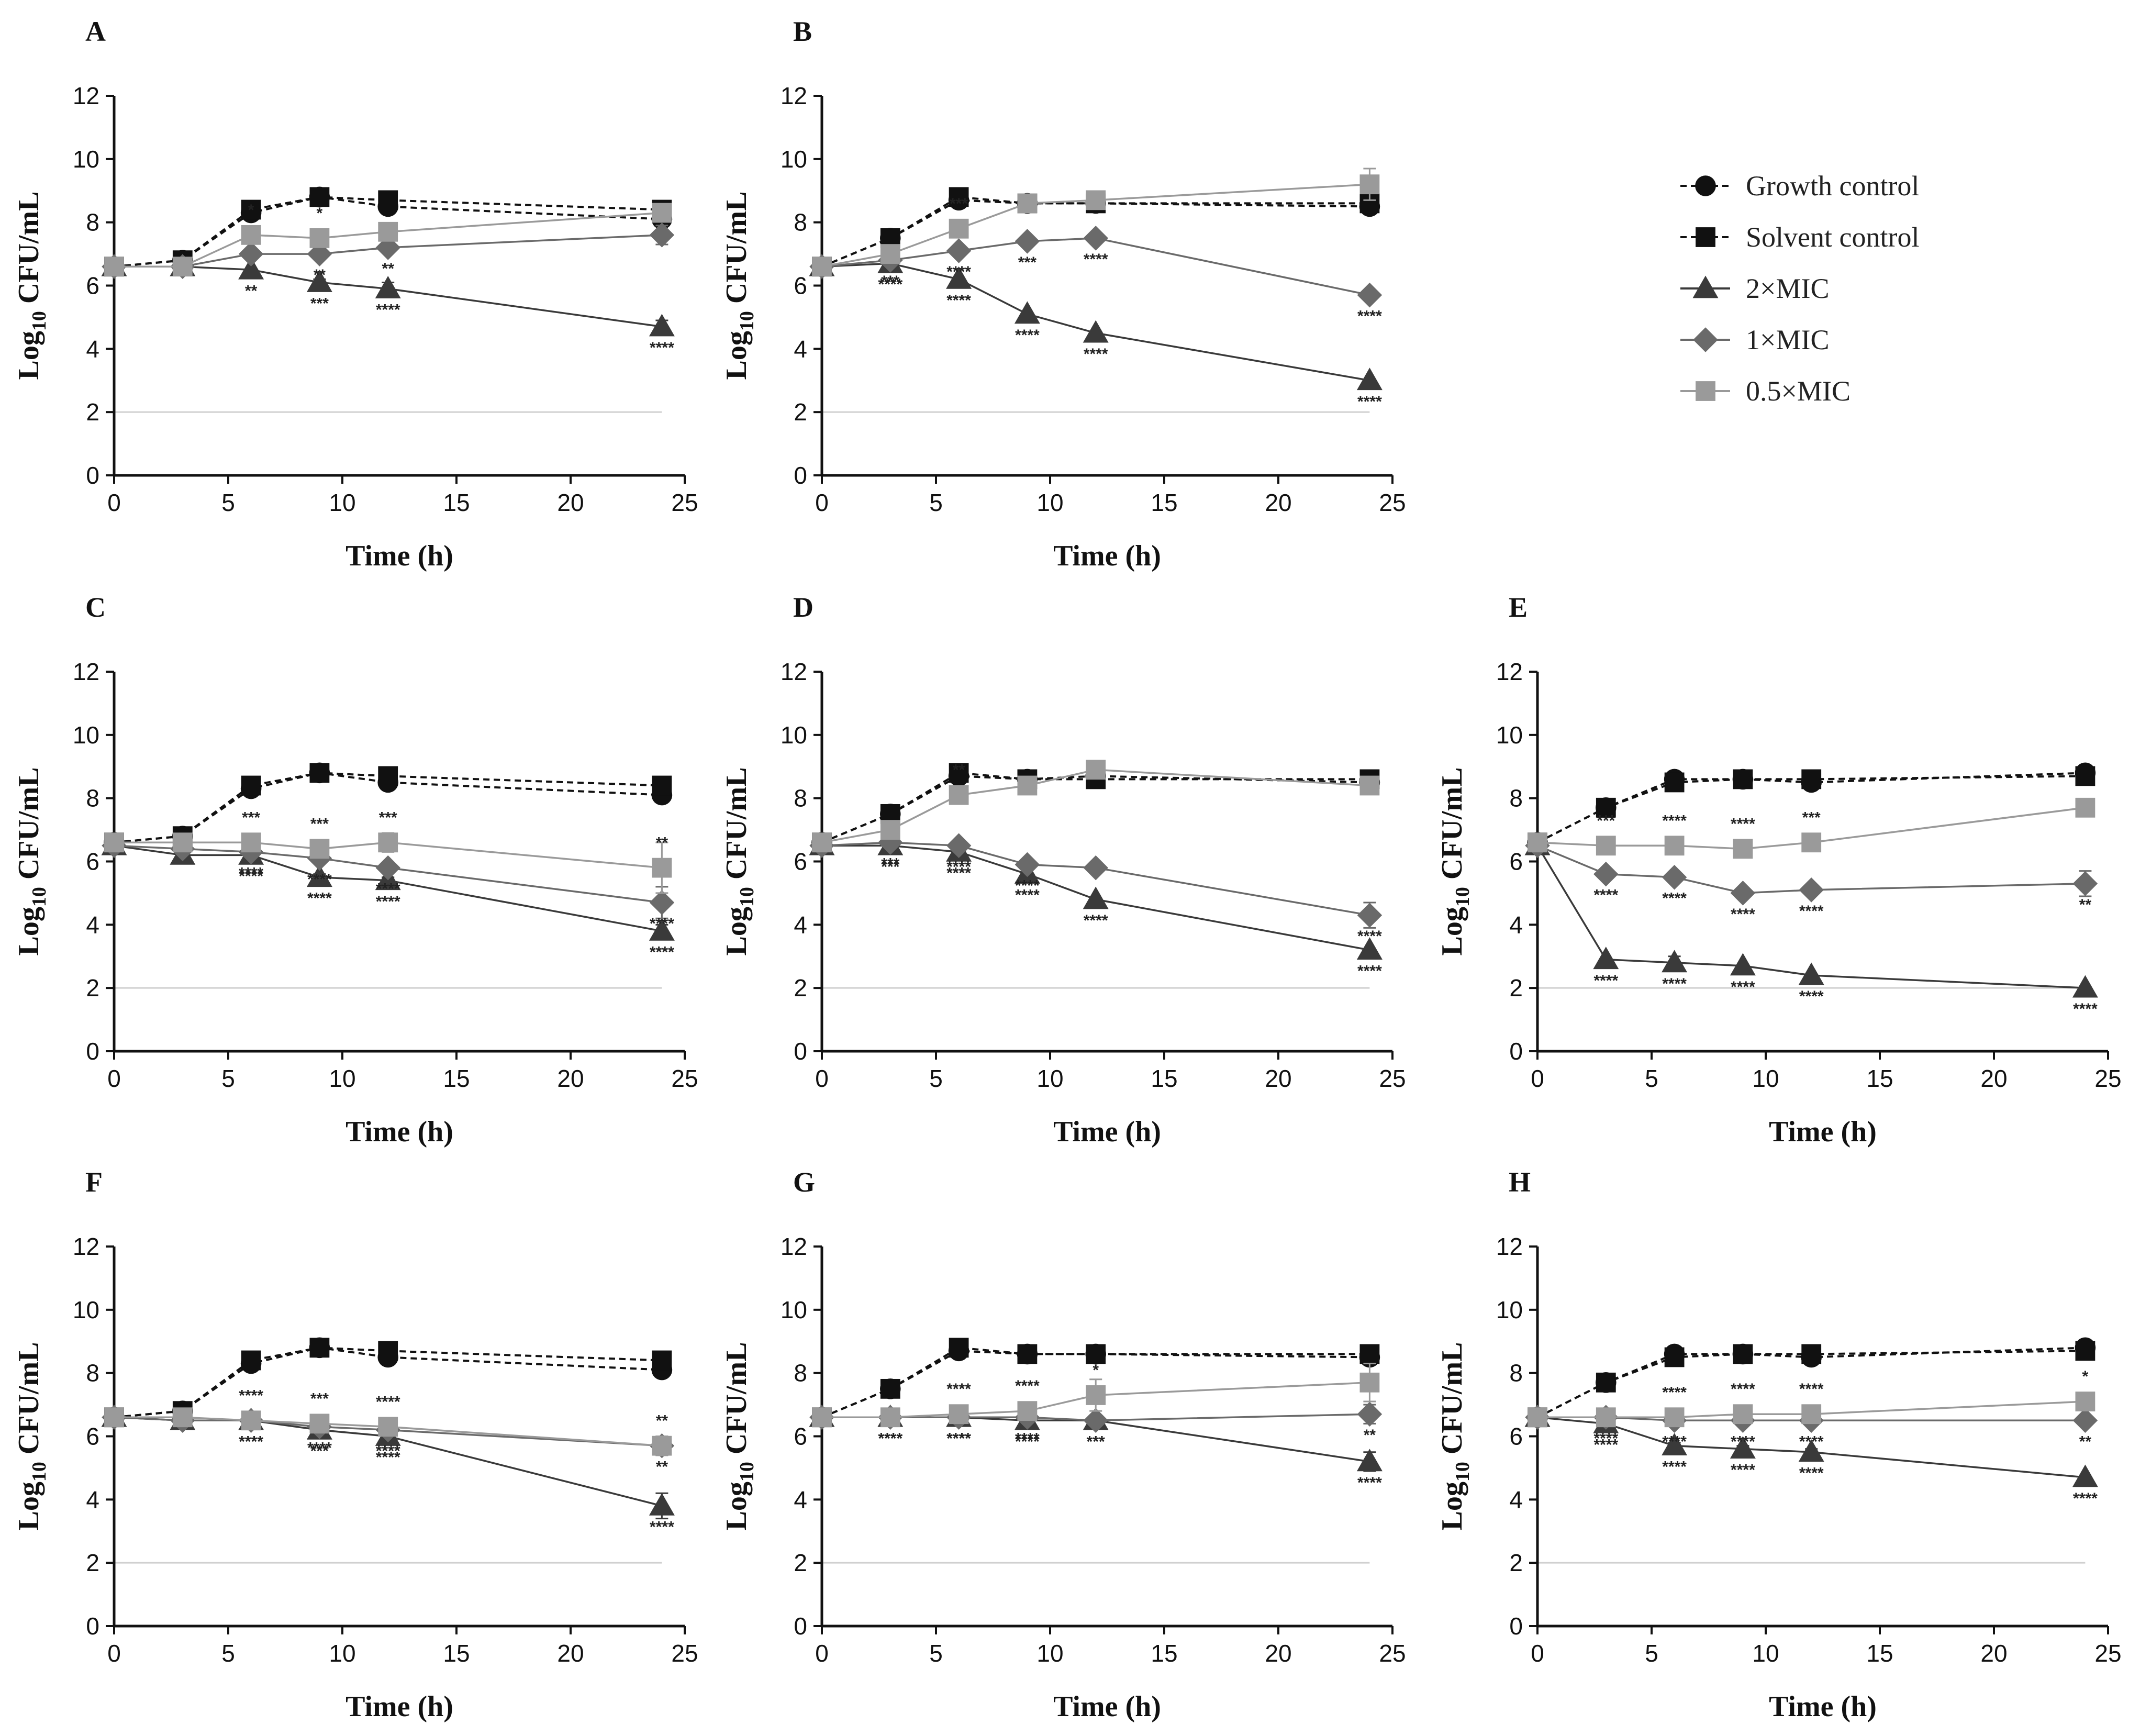  I want to click on series-m05: *** *** *****, so click(388, 851).